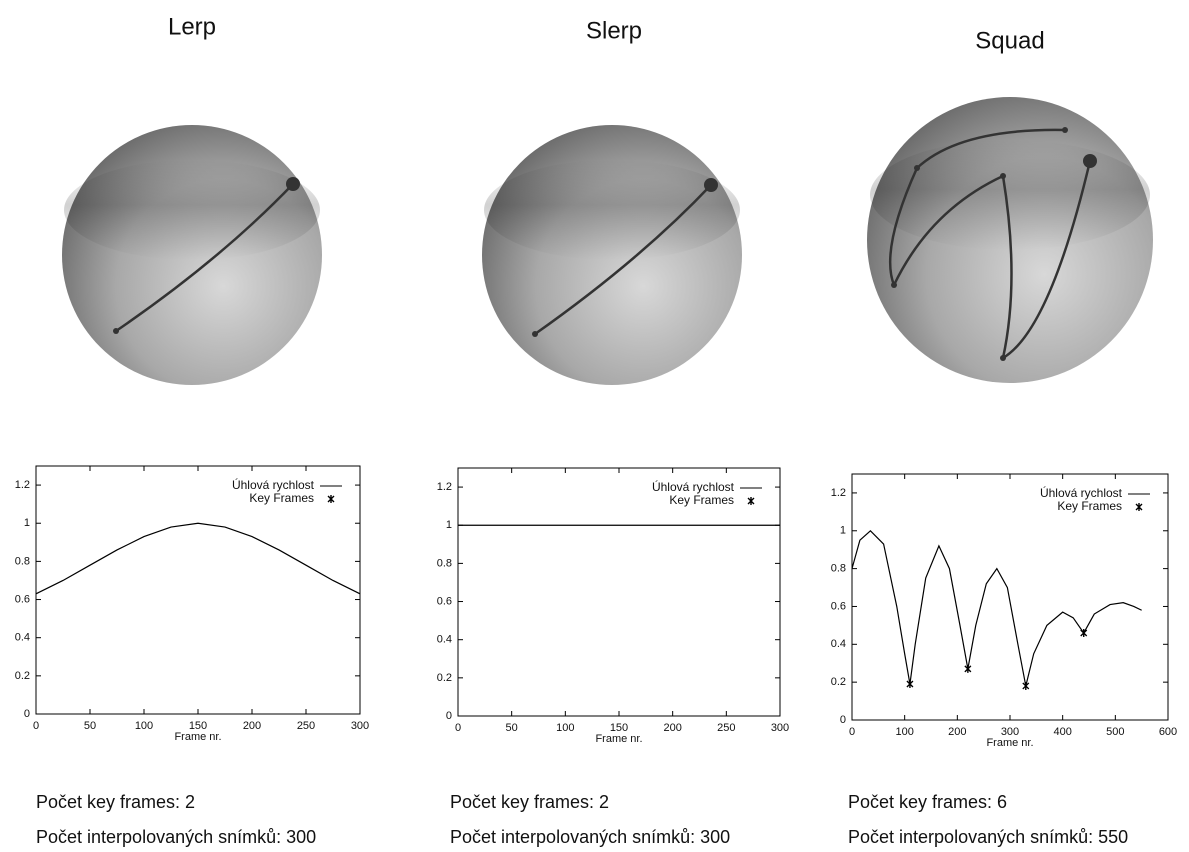  What do you see at coordinates (614, 30) in the screenshot?
I see `chart-title: Slerp` at bounding box center [614, 30].